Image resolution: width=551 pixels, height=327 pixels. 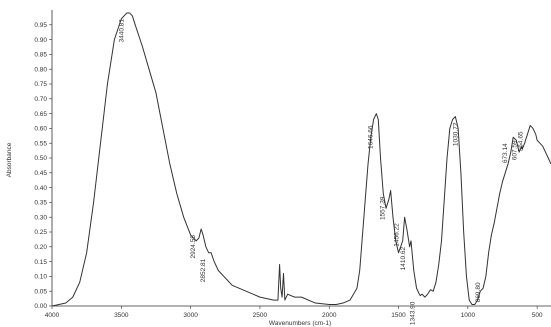 What do you see at coordinates (40, 40) in the screenshot?
I see `y-tick-label: 0.90` at bounding box center [40, 40].